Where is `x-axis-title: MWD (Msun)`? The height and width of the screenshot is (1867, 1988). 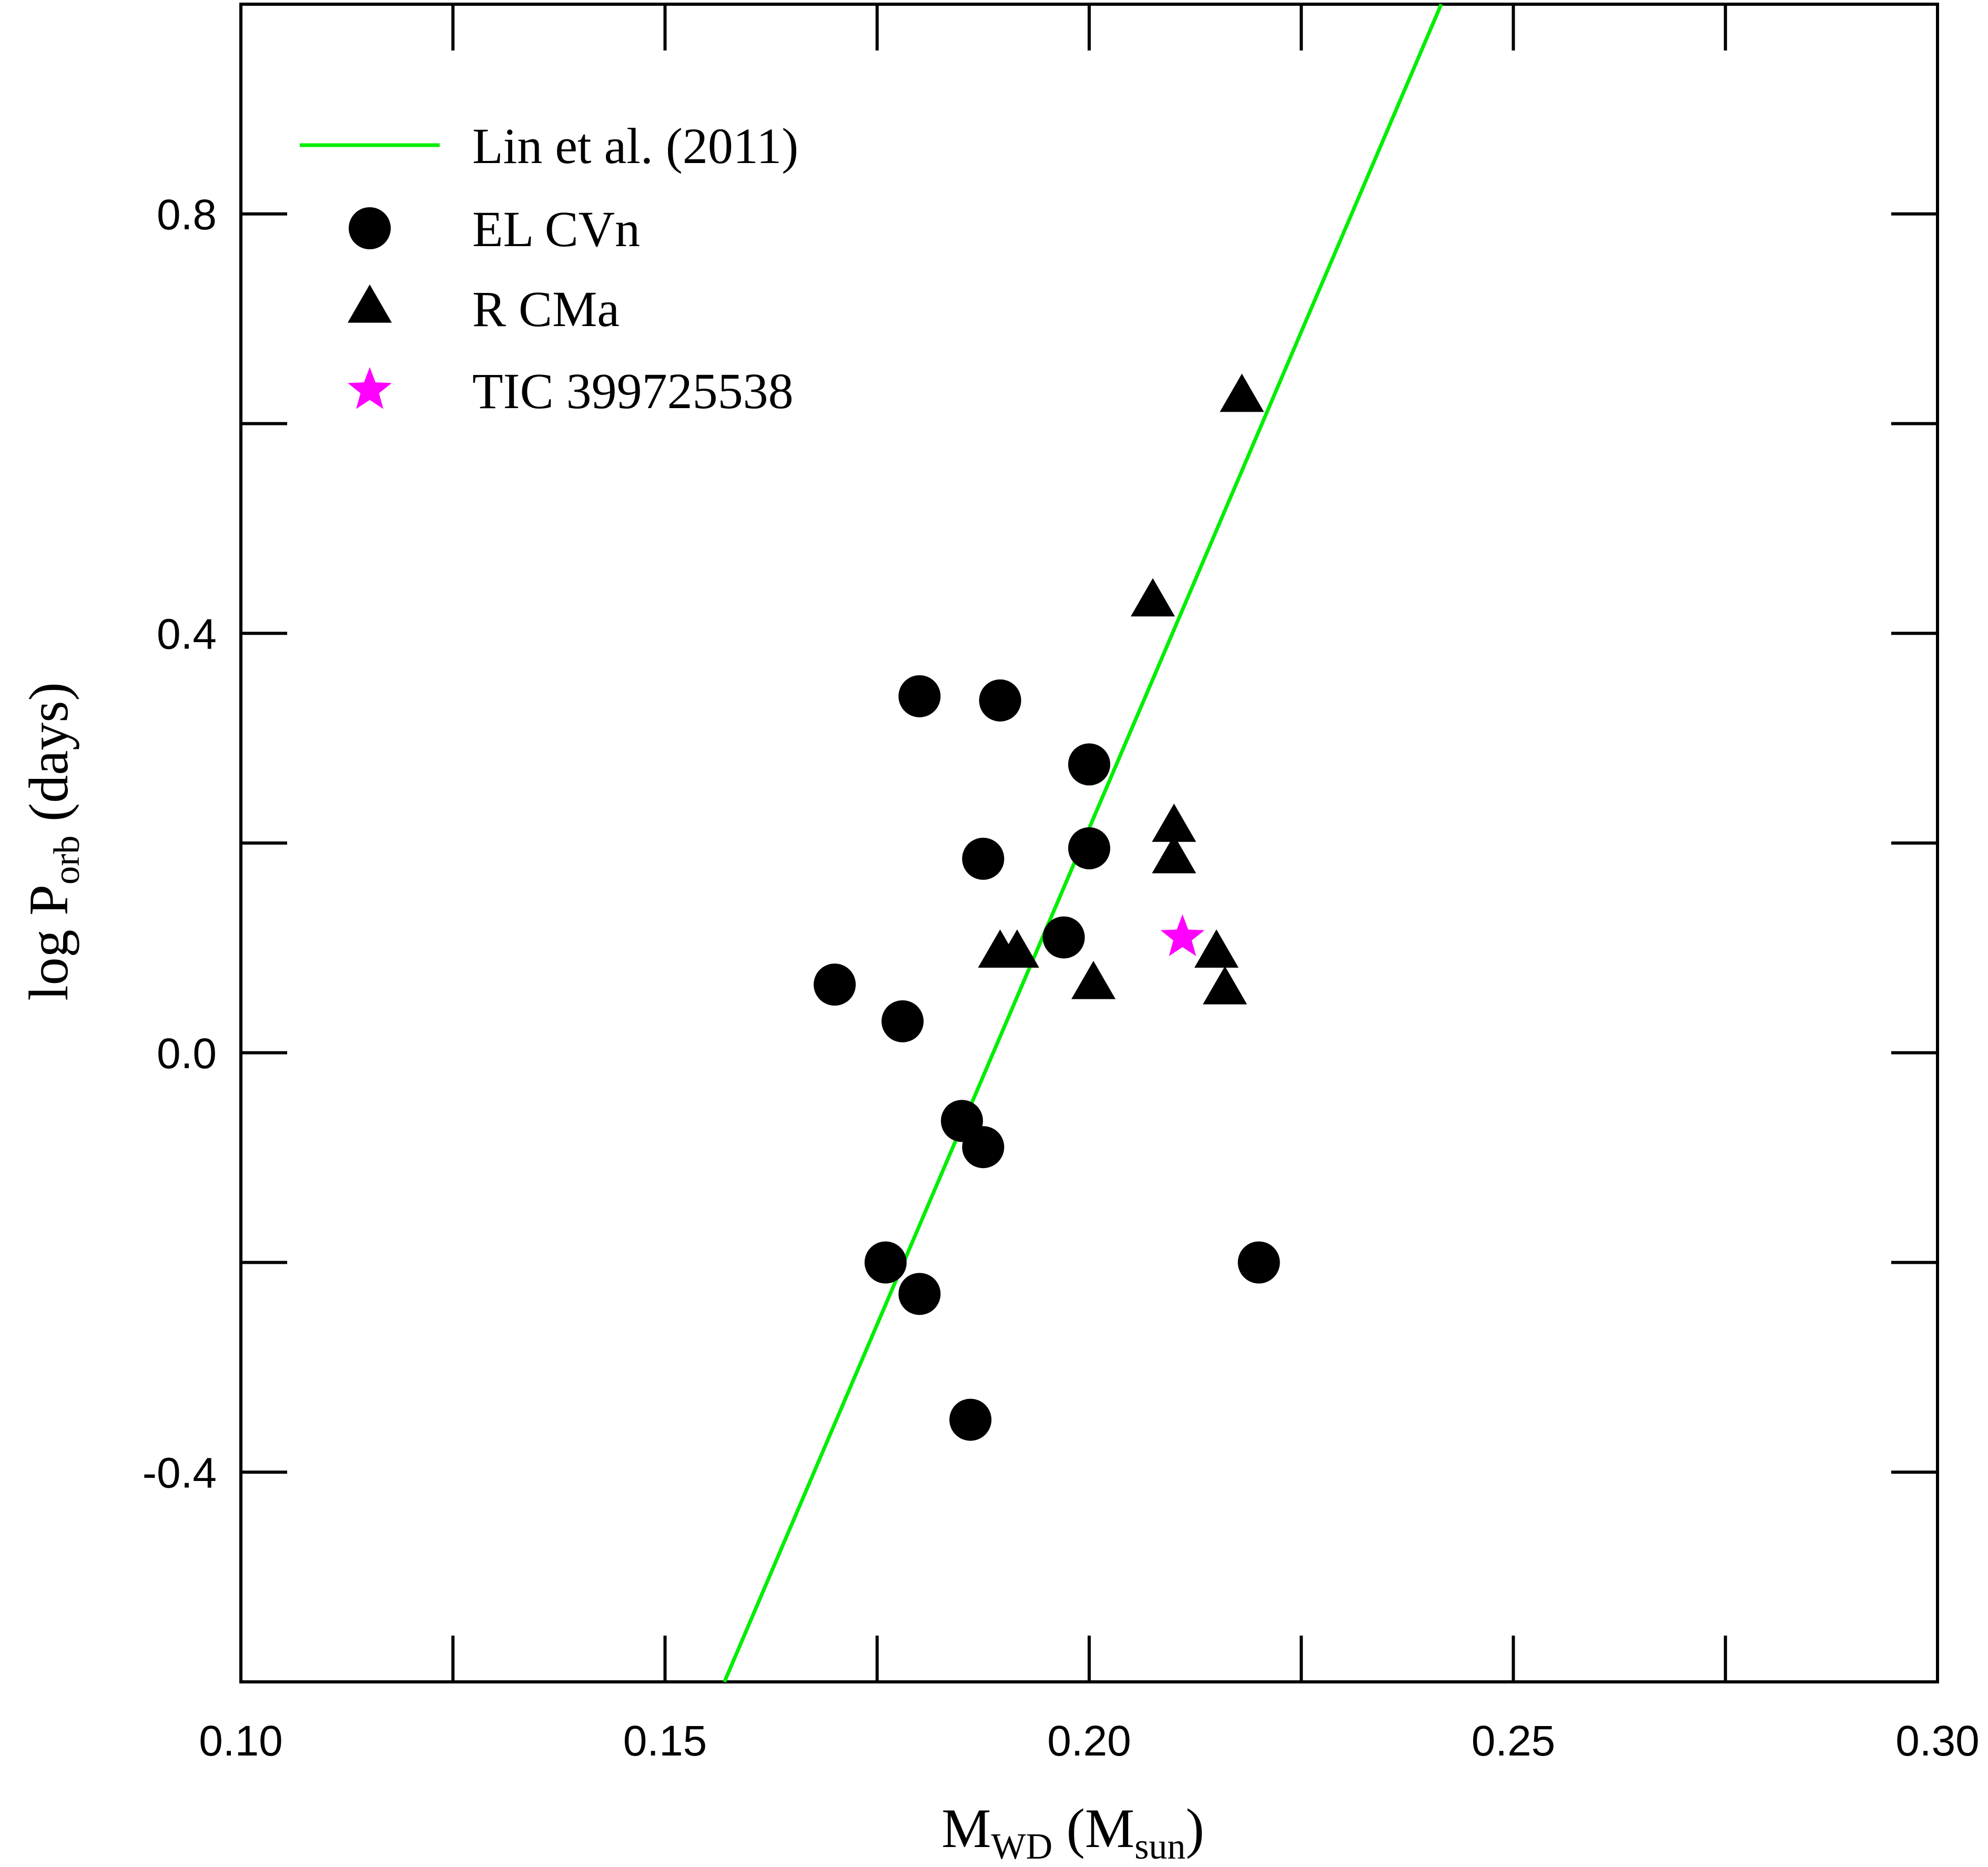 x-axis-title: MWD (Msun) is located at coordinates (1072, 1833).